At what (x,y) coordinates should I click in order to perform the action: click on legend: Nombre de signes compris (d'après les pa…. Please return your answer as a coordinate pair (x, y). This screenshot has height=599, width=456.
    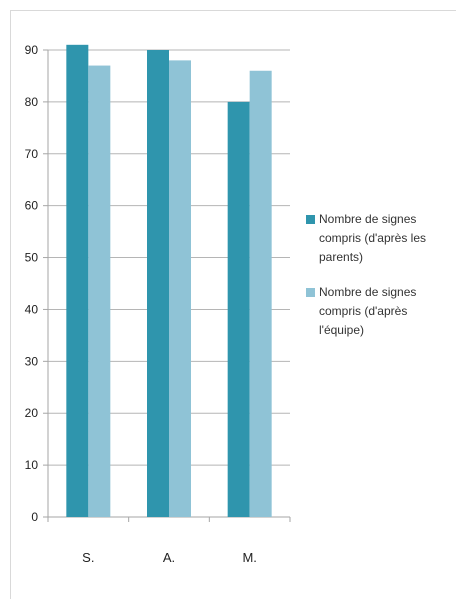
    Looking at the image, I should click on (379, 283).